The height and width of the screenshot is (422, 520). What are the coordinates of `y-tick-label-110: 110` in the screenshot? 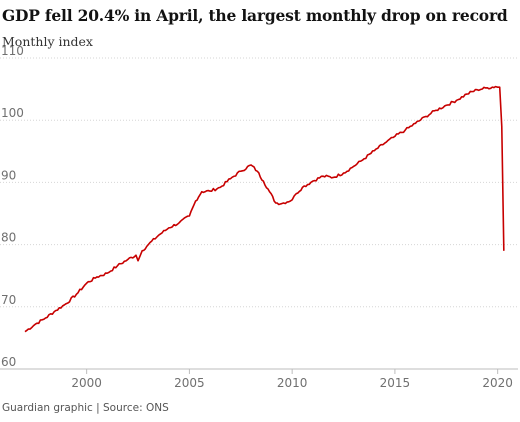 It's located at (12, 51).